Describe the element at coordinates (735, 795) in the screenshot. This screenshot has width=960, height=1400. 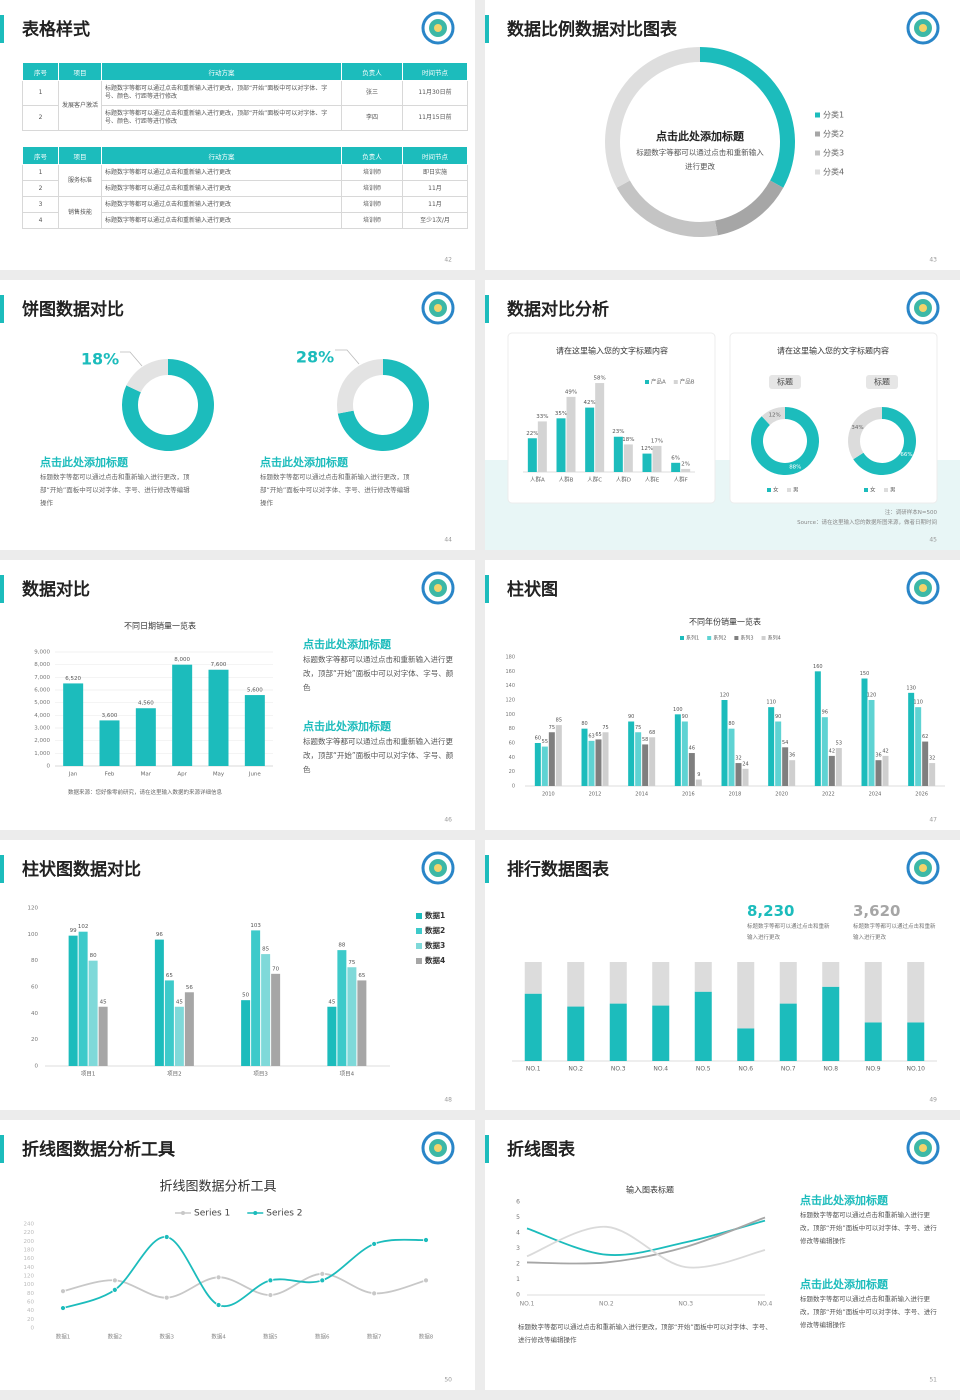
I see `x-tick-label: 2018` at that location.